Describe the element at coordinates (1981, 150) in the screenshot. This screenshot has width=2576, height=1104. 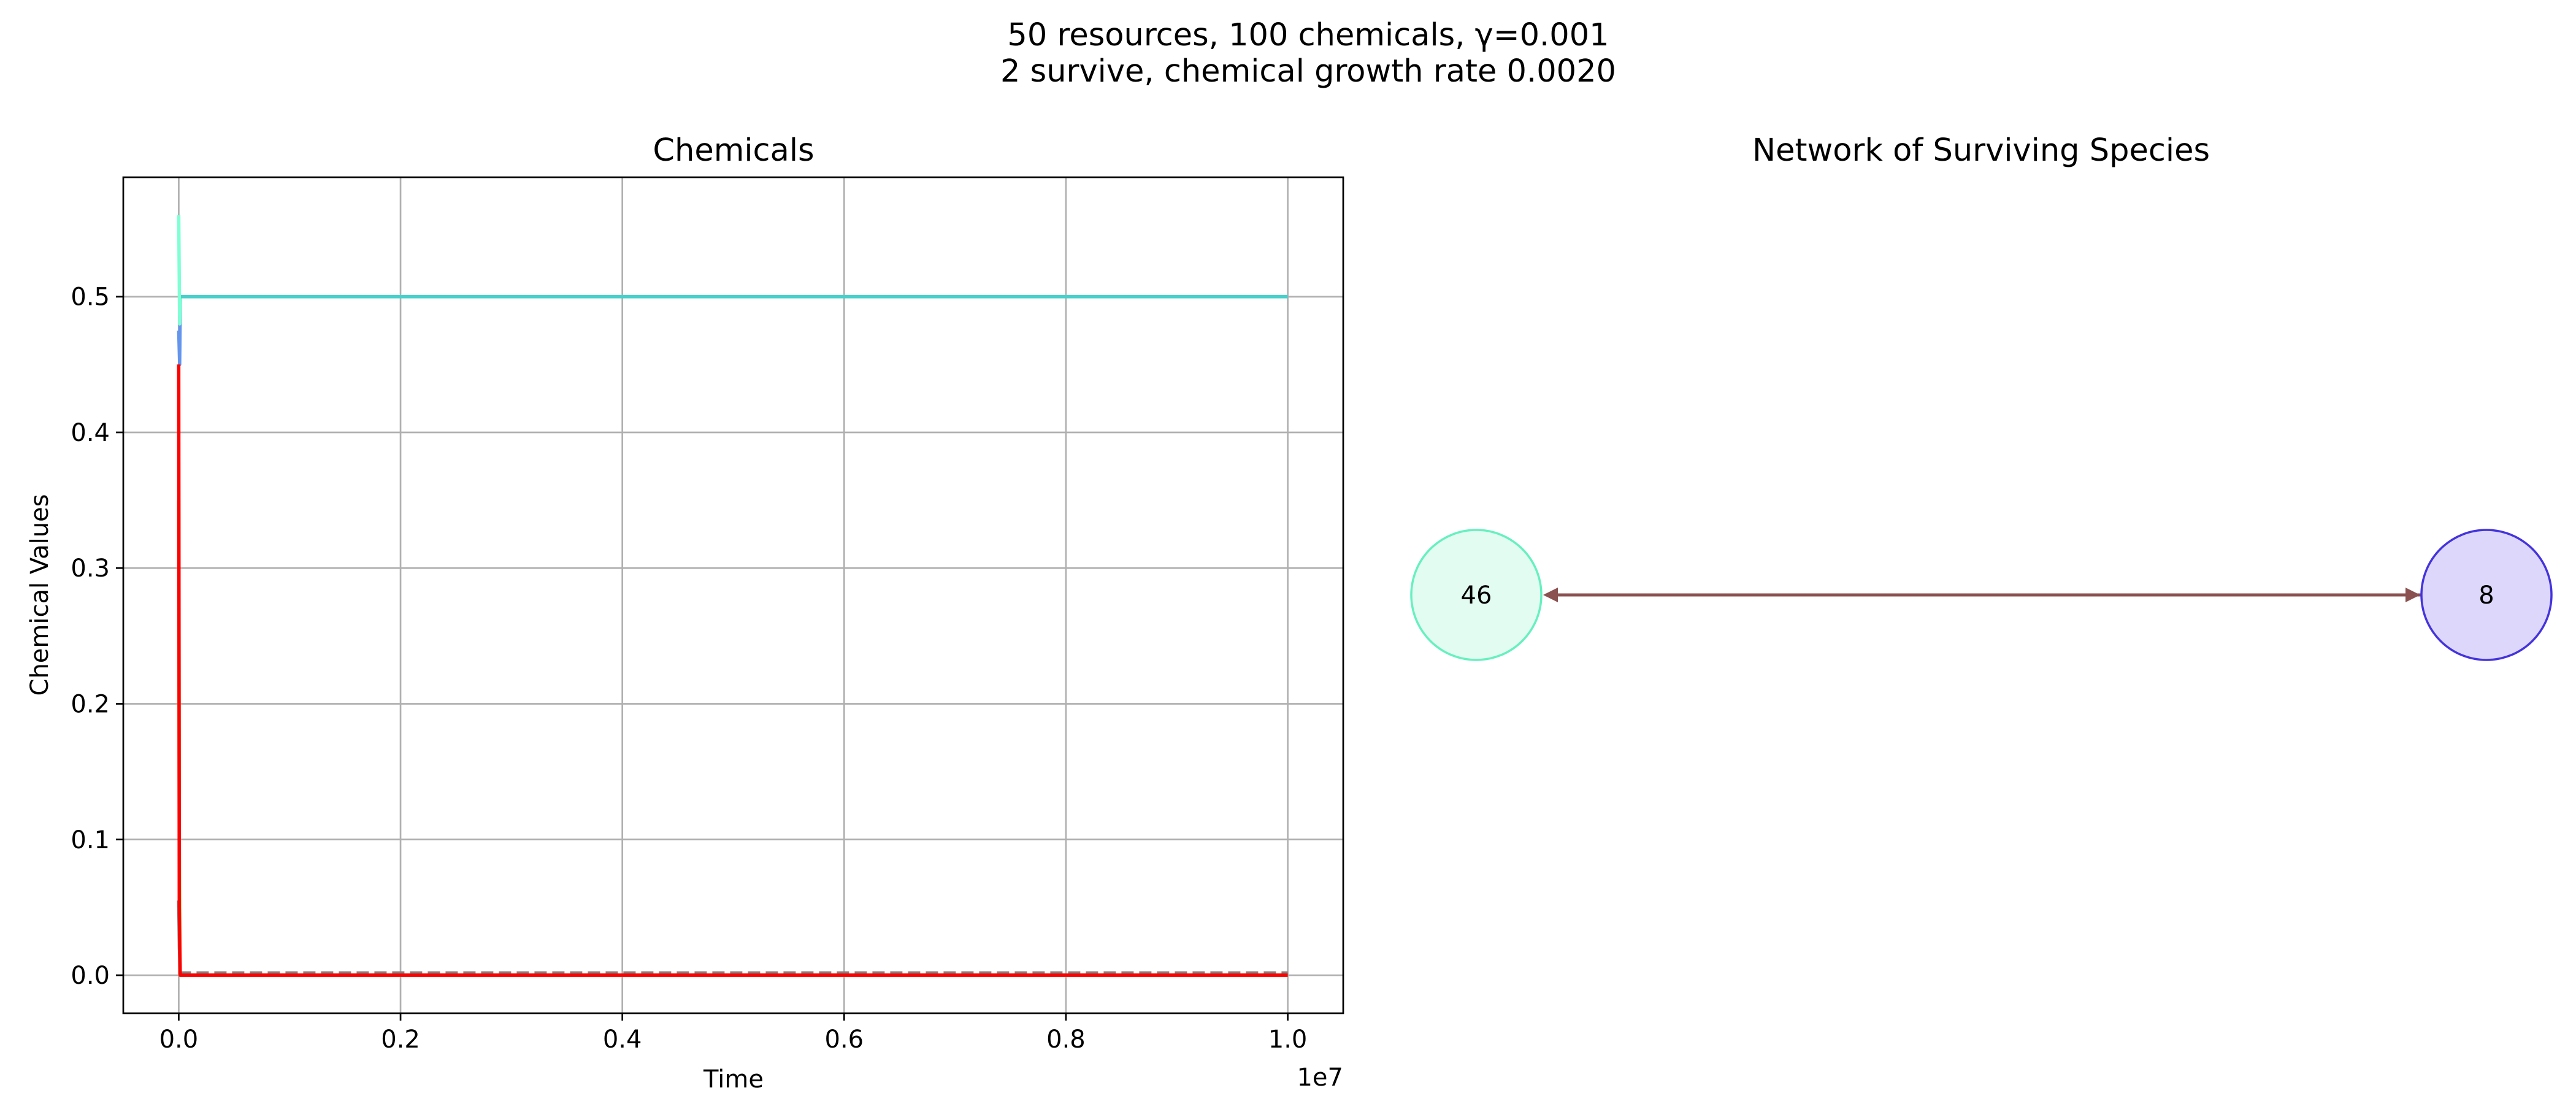
I see `network-chart-title: Network of Surviving Species` at that location.